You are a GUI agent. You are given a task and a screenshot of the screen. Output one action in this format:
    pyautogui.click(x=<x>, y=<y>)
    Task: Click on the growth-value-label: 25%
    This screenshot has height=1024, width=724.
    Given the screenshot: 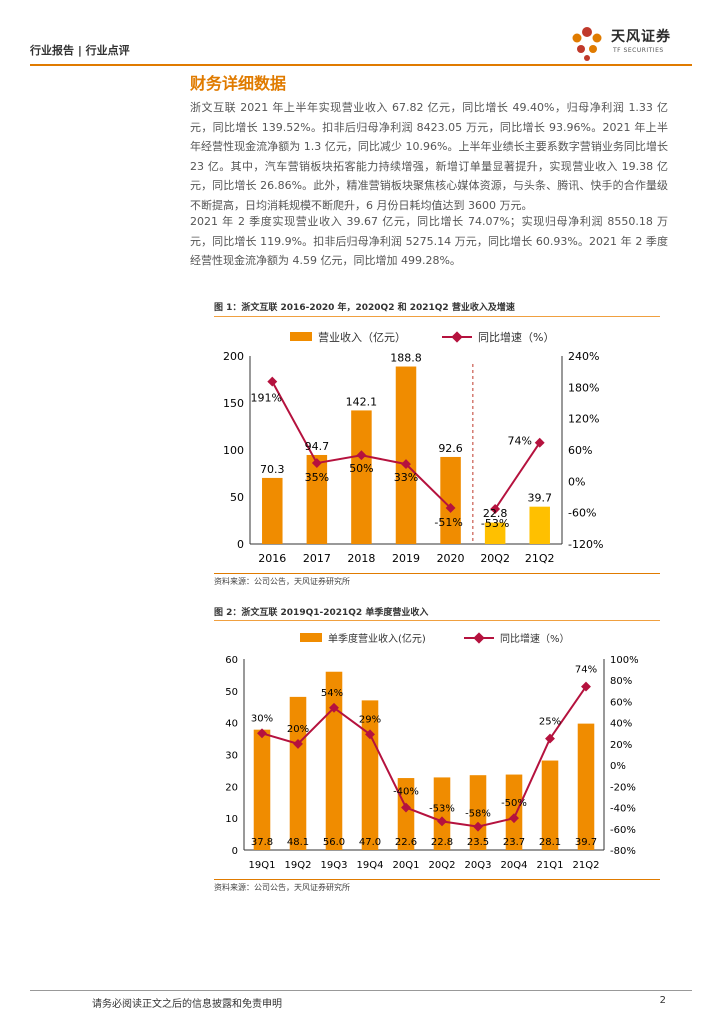 What is the action you would take?
    pyautogui.click(x=550, y=722)
    